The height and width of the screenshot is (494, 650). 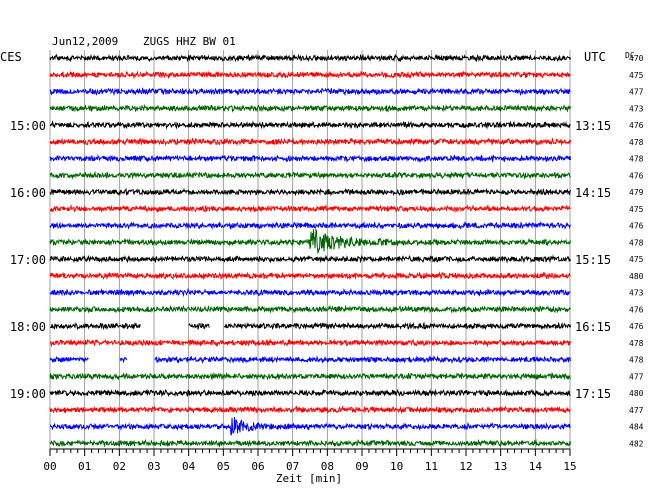 What do you see at coordinates (593, 394) in the screenshot?
I see `utc-time-label: 17:15` at bounding box center [593, 394].